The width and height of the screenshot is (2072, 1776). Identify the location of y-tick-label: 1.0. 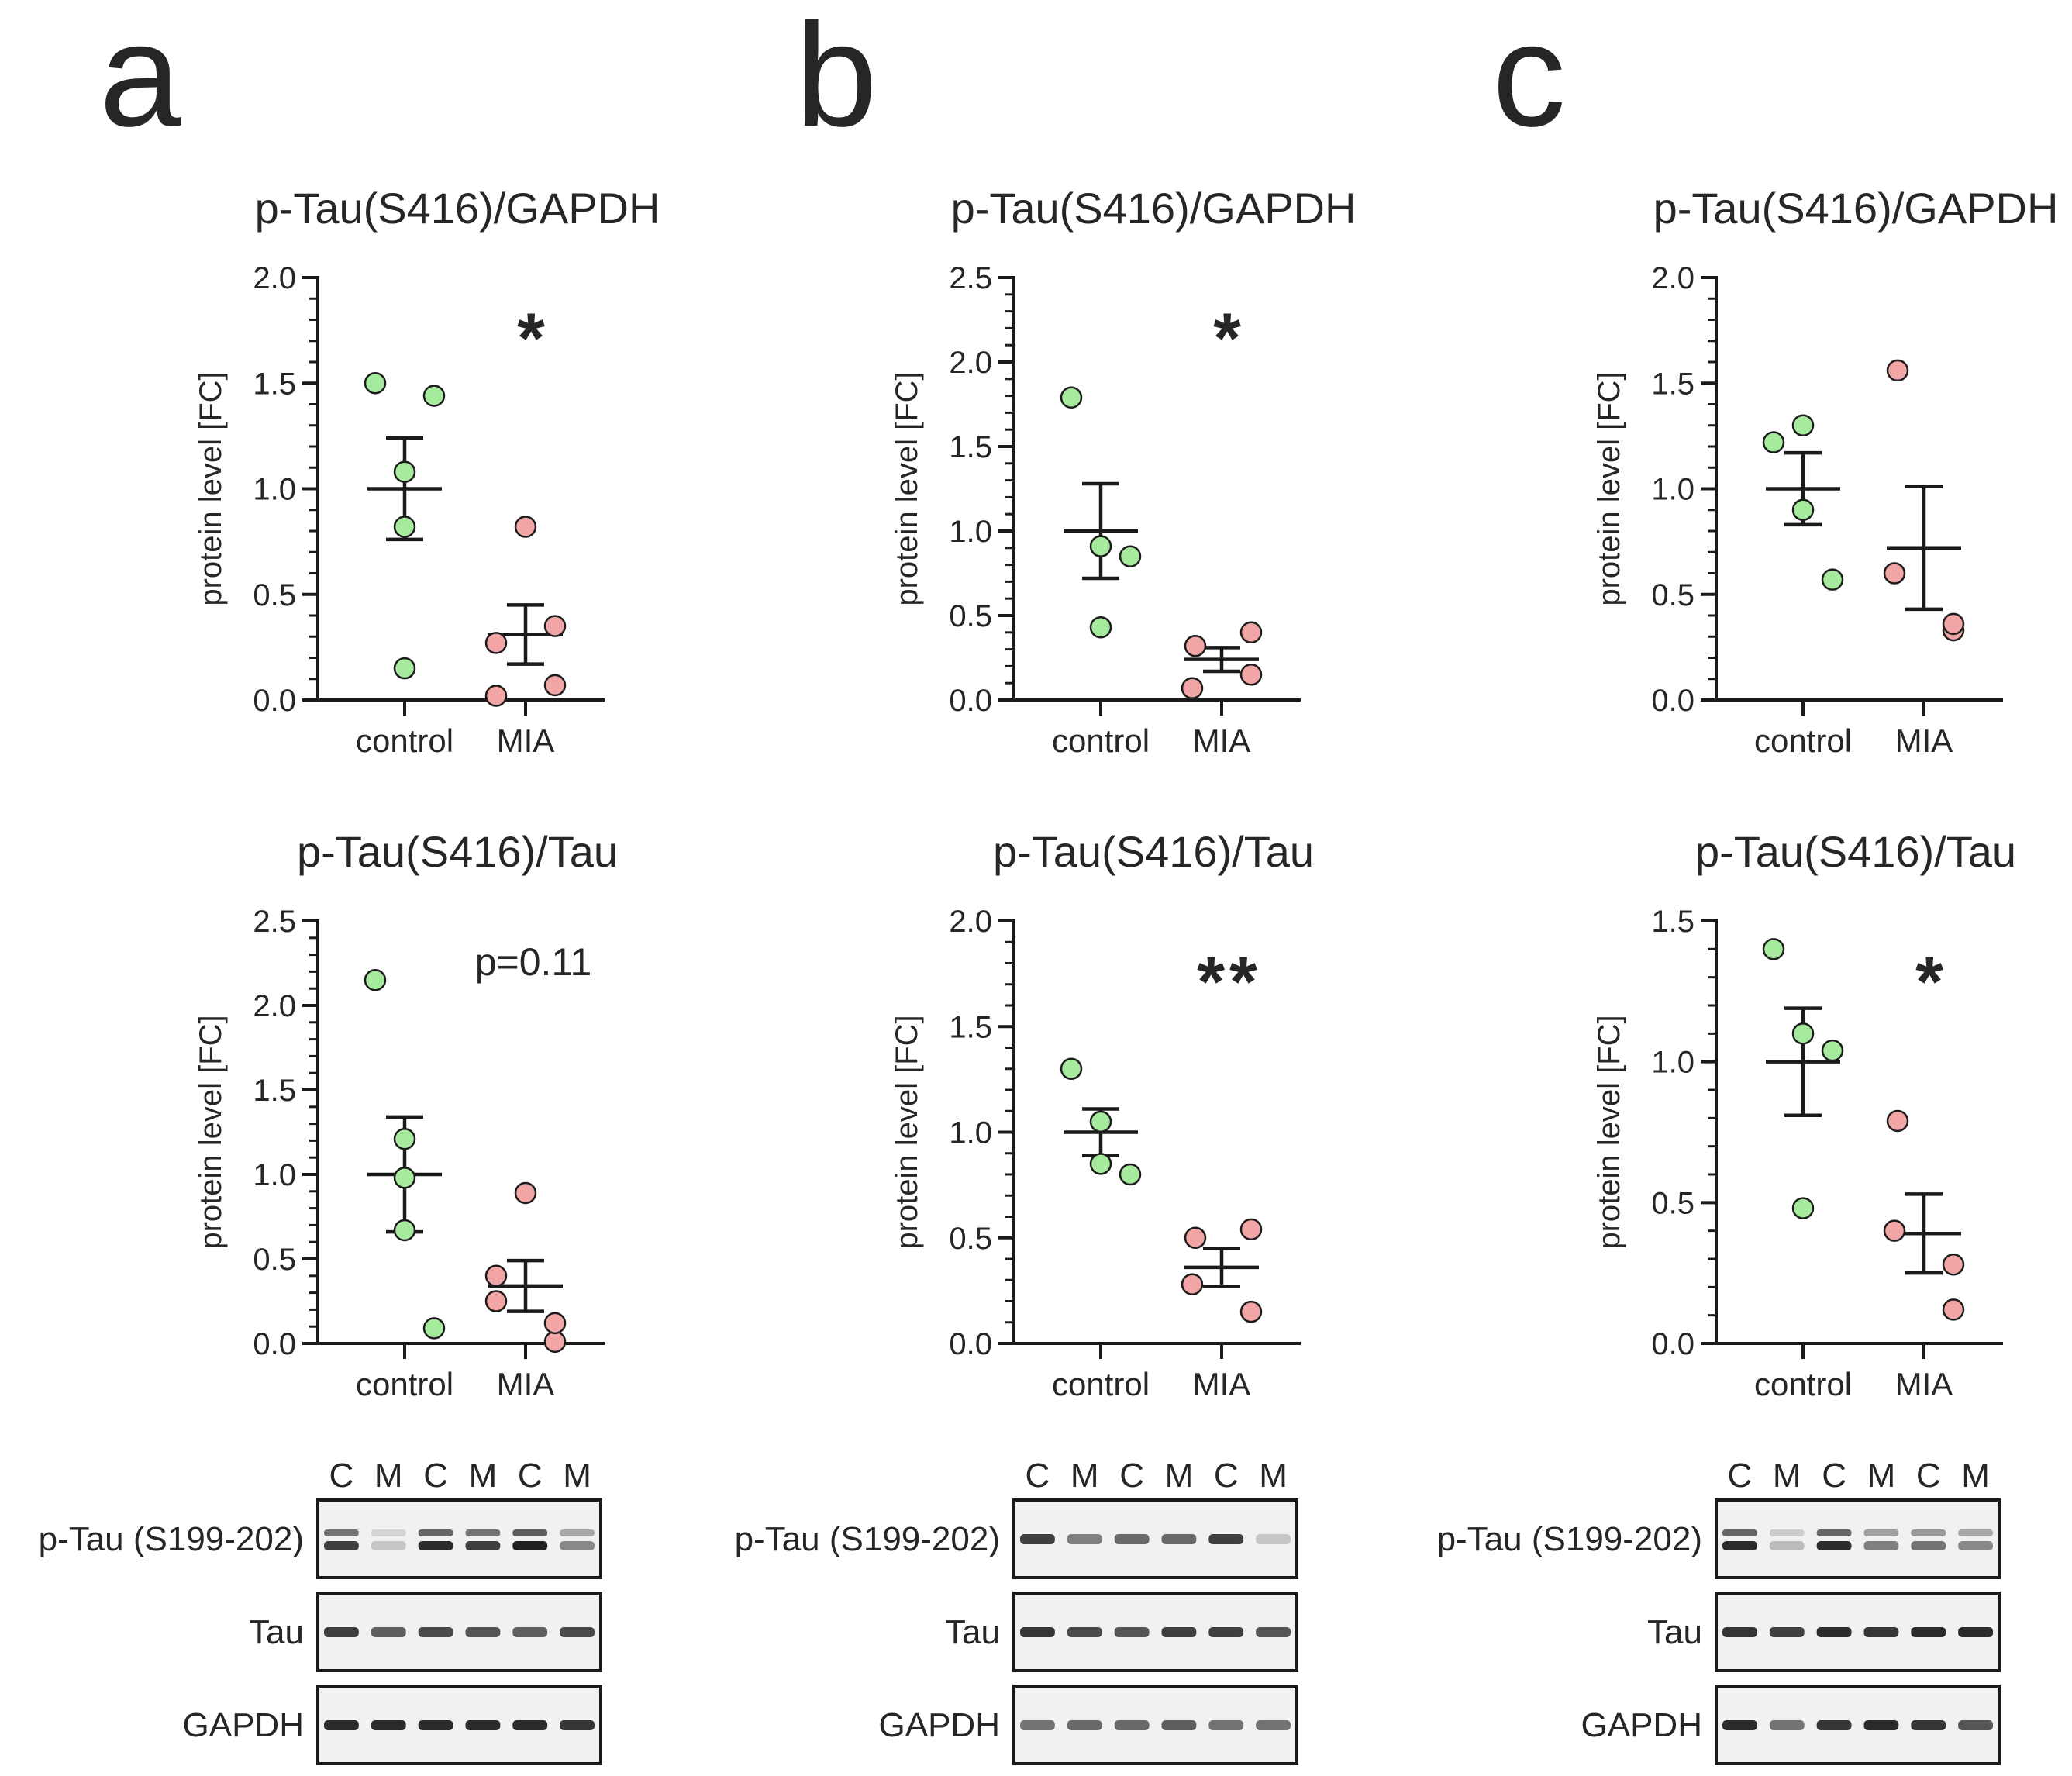
(970, 1133).